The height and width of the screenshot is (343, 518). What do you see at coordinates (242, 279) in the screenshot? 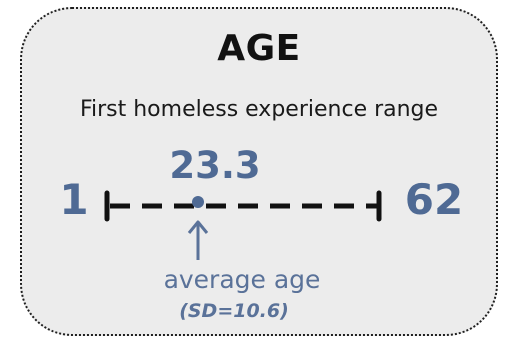
I see `average-age-label: average age` at bounding box center [242, 279].